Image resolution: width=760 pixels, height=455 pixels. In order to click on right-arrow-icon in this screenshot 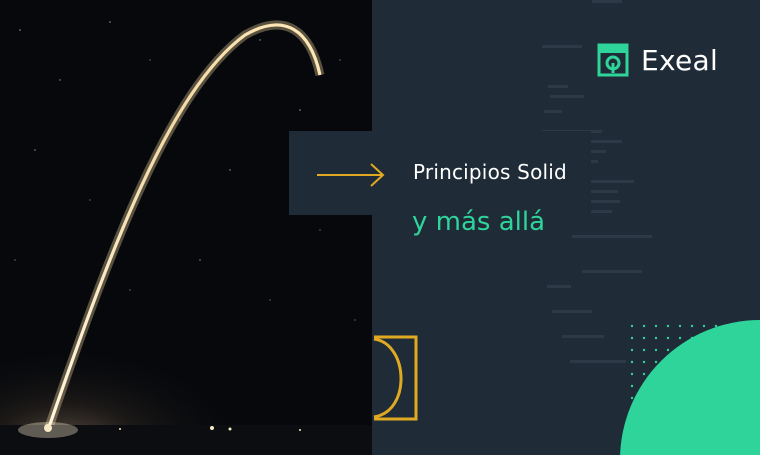, I will do `click(351, 175)`.